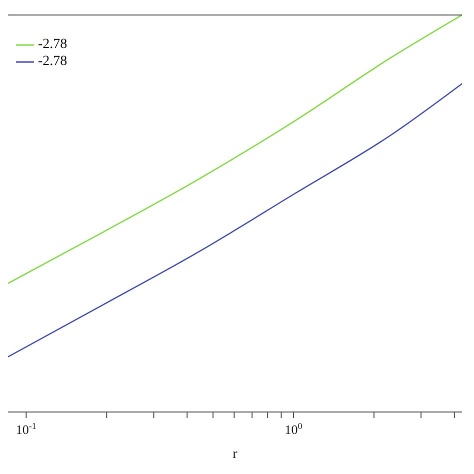 The image size is (474, 474). Describe the element at coordinates (26, 429) in the screenshot. I see `x-tick-label: 10$^{-1}$` at that location.